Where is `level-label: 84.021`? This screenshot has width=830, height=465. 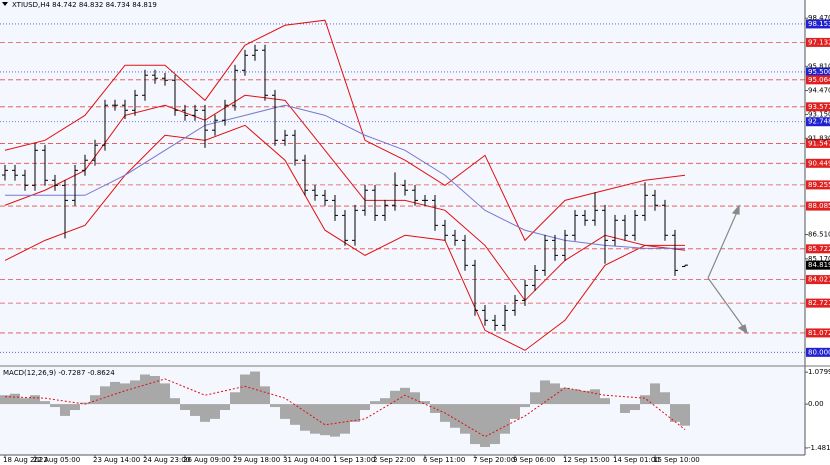
level-label: 84.021 is located at coordinates (819, 280).